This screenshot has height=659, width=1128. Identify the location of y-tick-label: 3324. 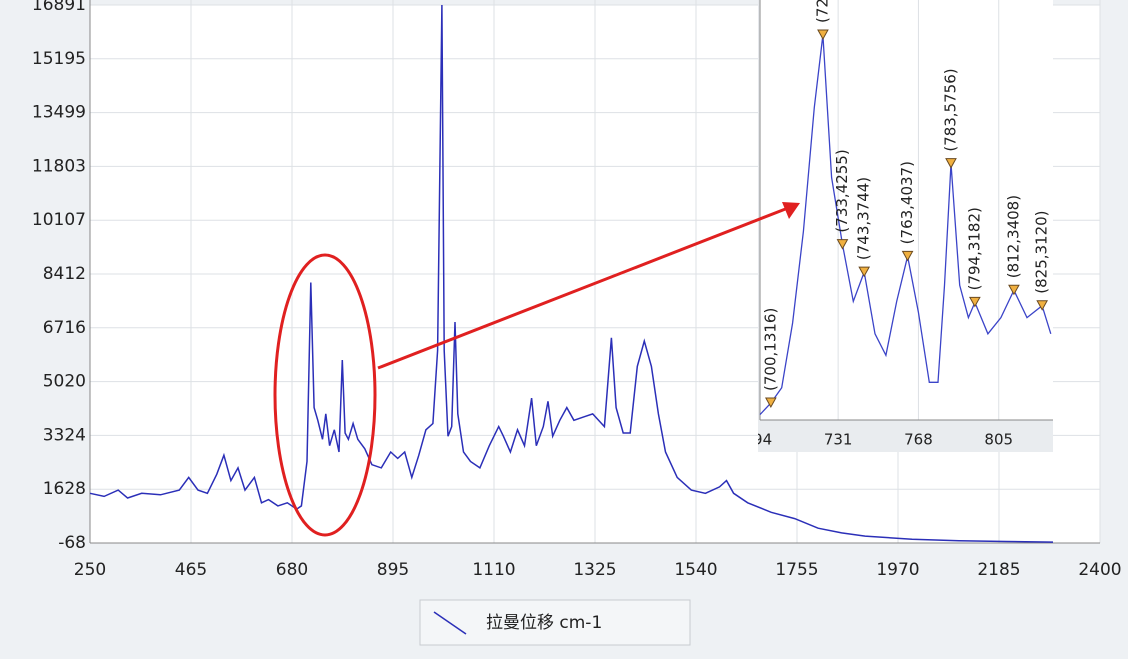
(64, 435).